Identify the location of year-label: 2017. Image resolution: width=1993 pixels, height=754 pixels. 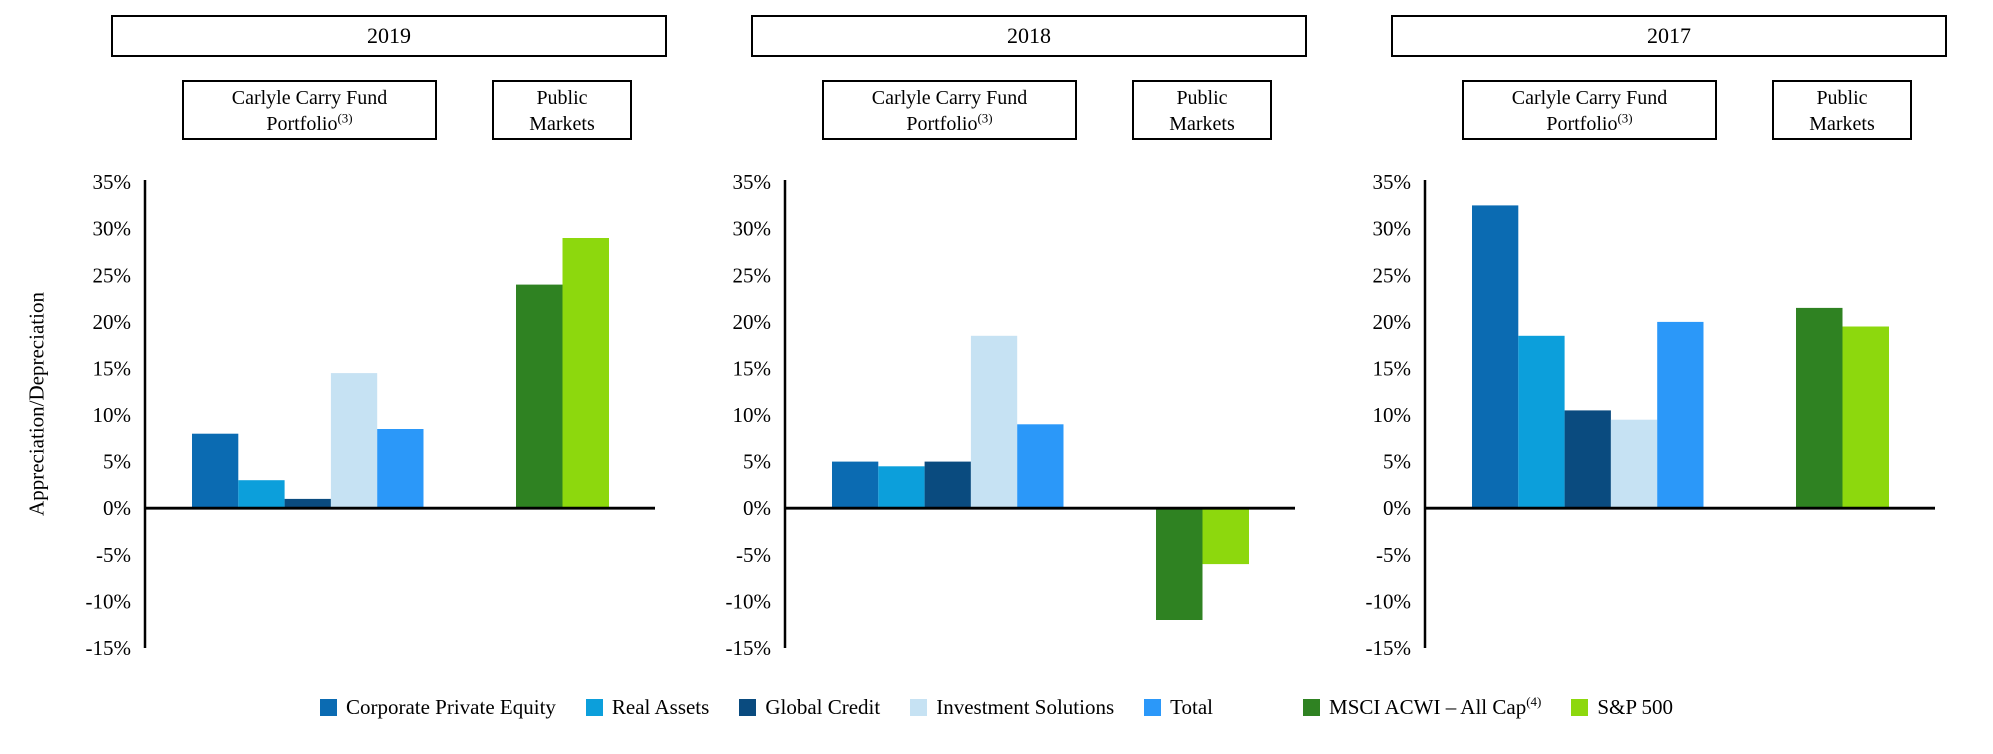
(1669, 35).